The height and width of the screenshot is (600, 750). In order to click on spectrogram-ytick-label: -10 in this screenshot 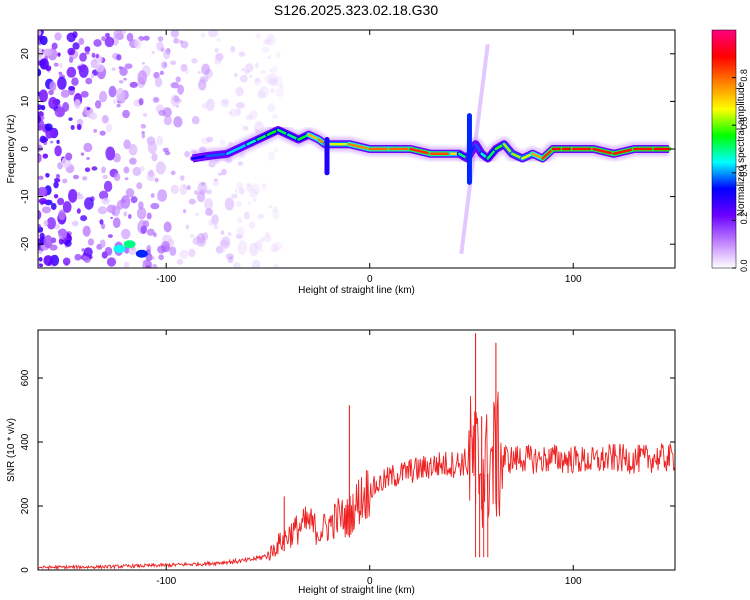, I will do `click(25, 196)`.